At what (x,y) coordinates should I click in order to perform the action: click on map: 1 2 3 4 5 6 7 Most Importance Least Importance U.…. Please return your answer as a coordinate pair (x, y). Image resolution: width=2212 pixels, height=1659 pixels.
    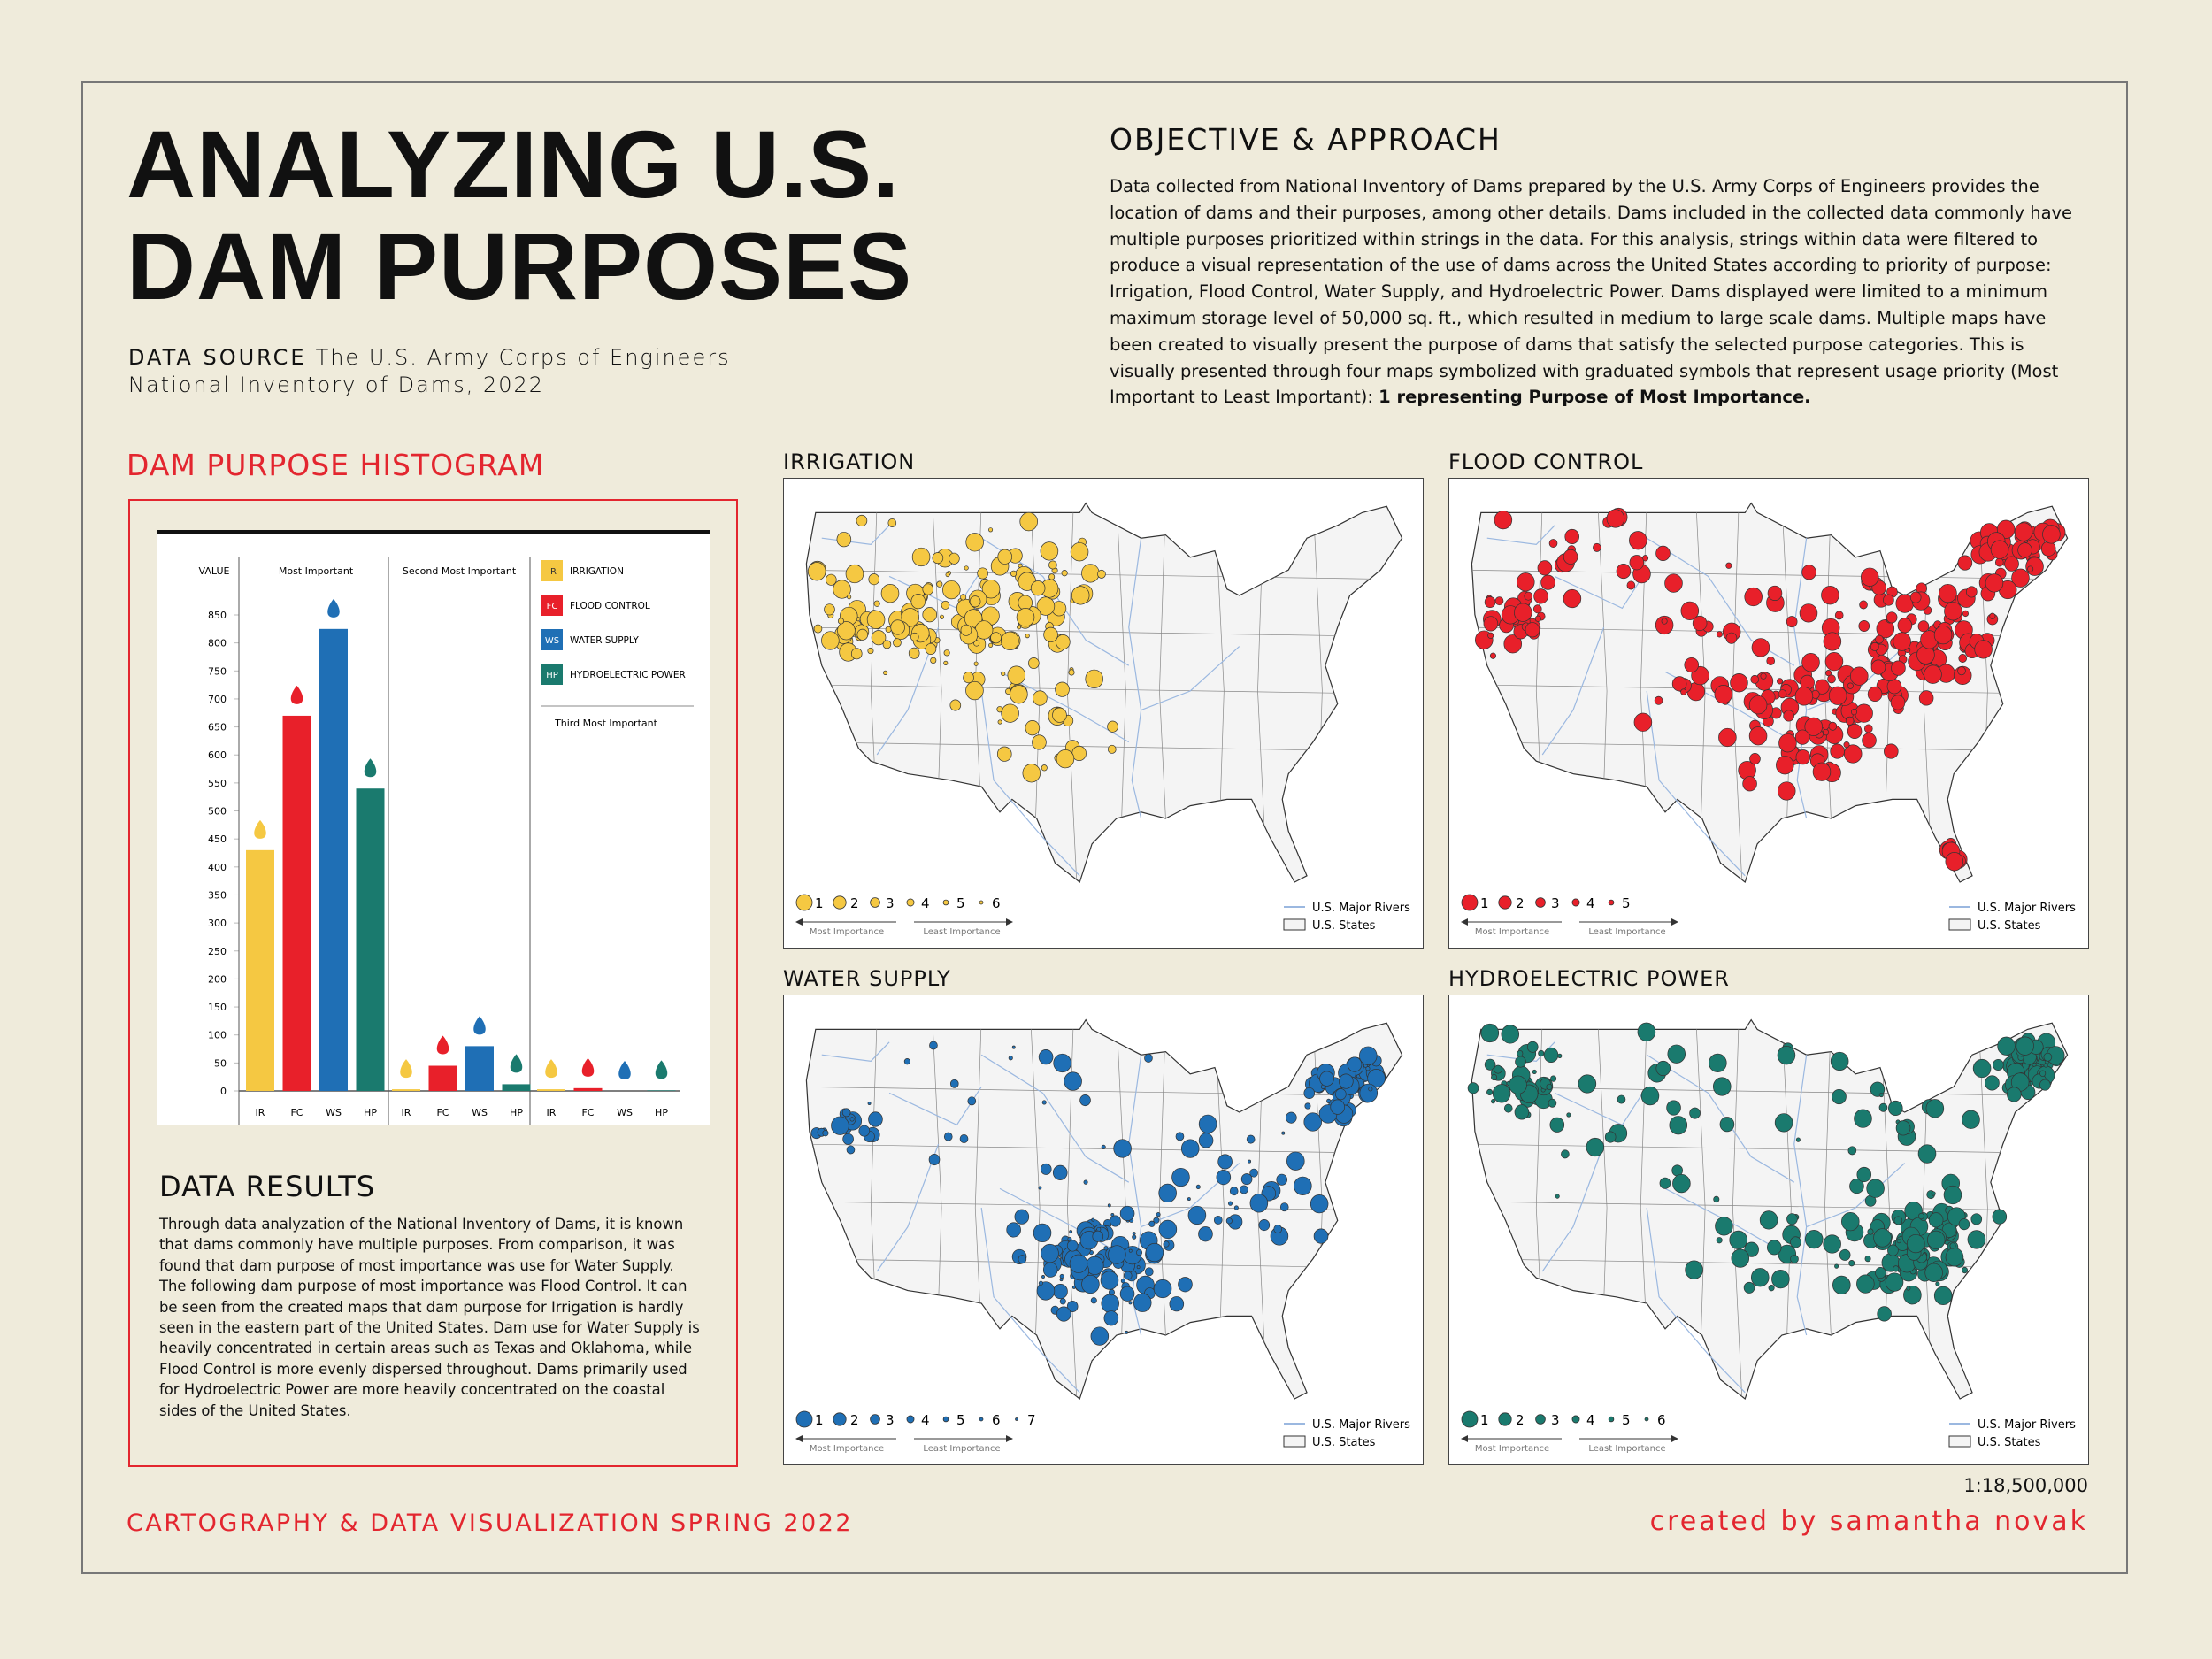
    Looking at the image, I should click on (1104, 1230).